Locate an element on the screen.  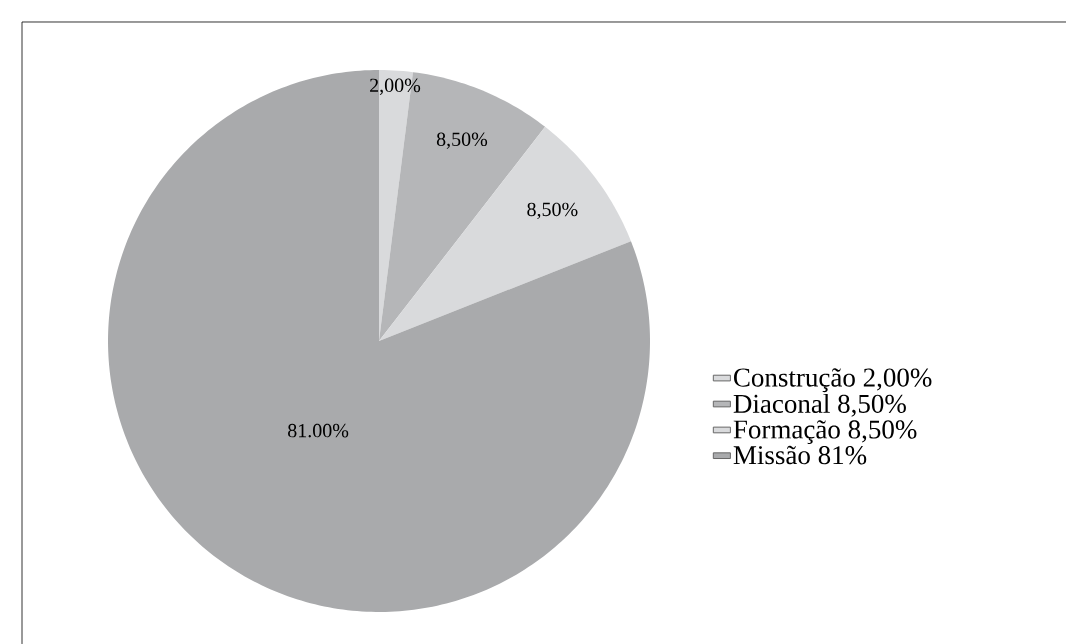
legend-label: Formação 8,50% is located at coordinates (825, 432).